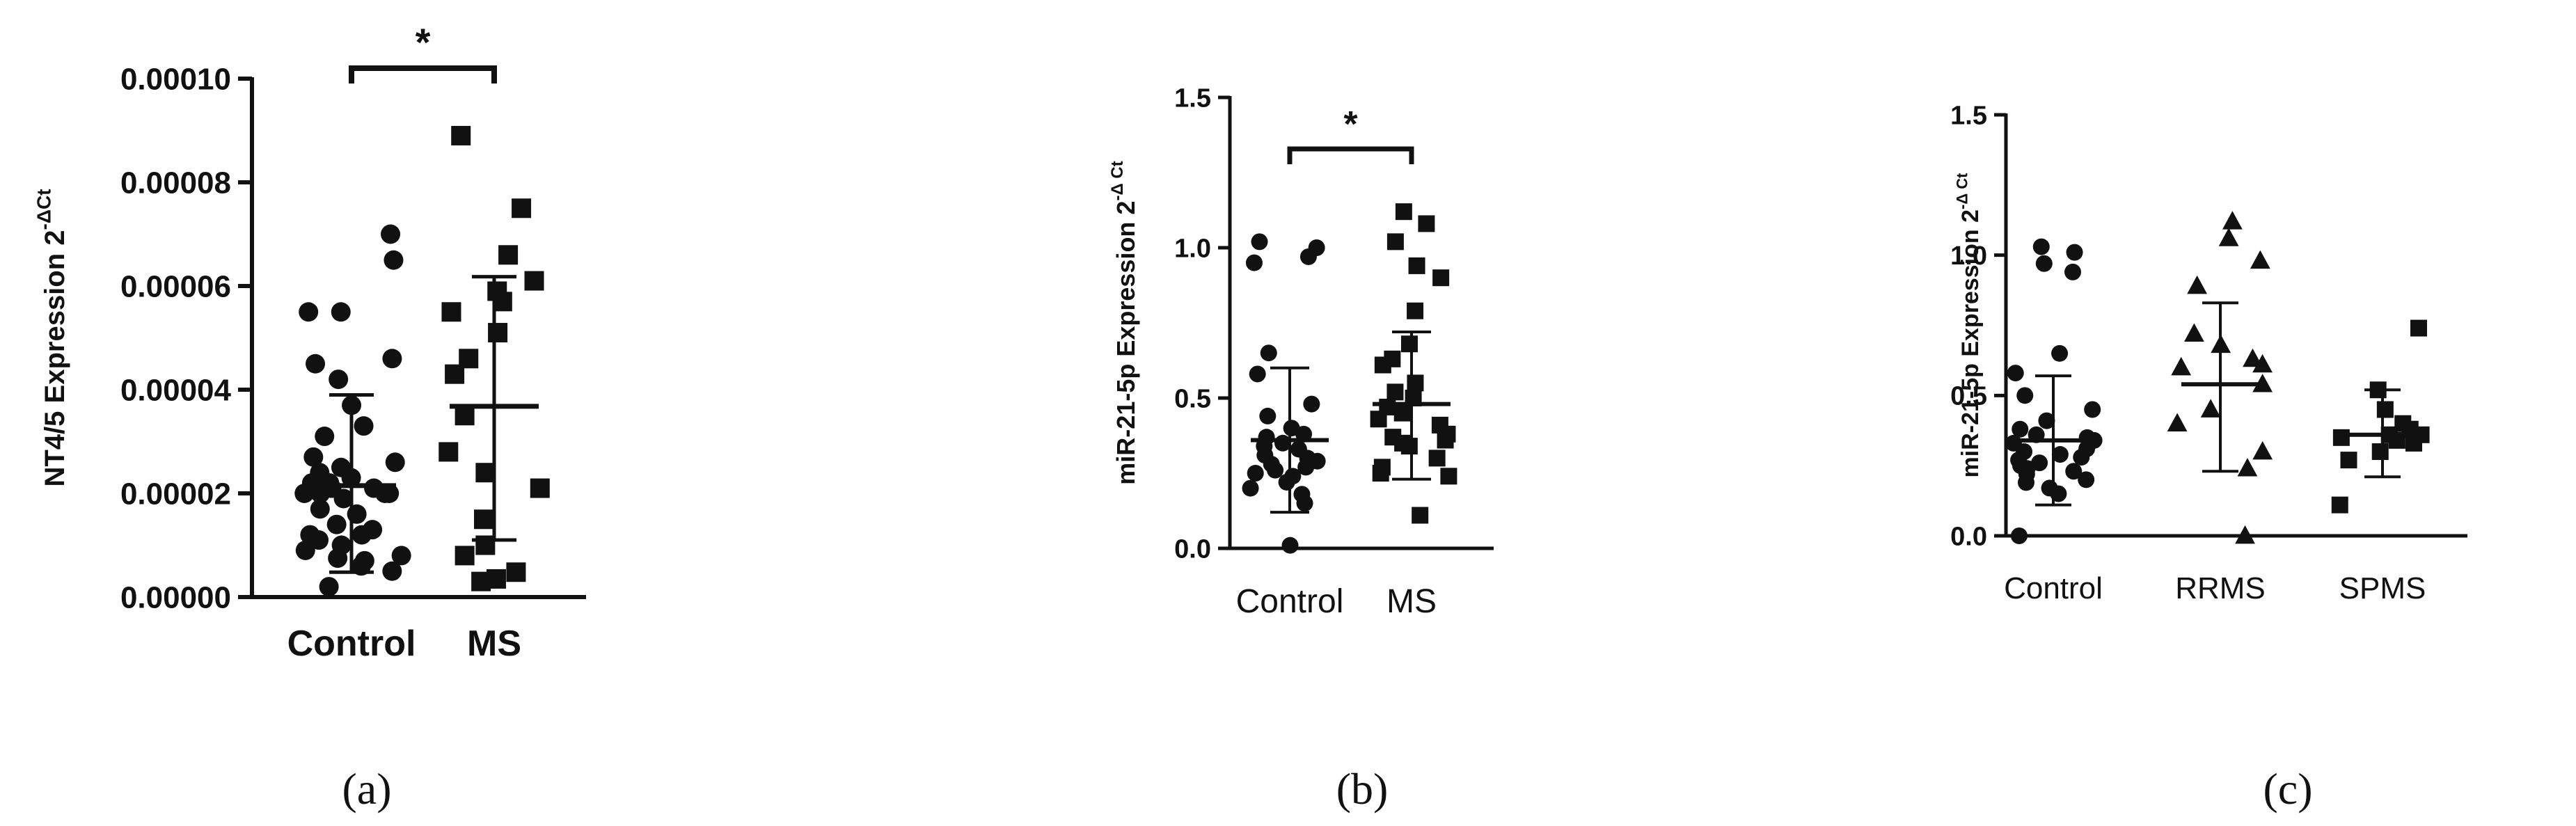 The width and height of the screenshot is (2576, 826). I want to click on series-spms, so click(2380, 416).